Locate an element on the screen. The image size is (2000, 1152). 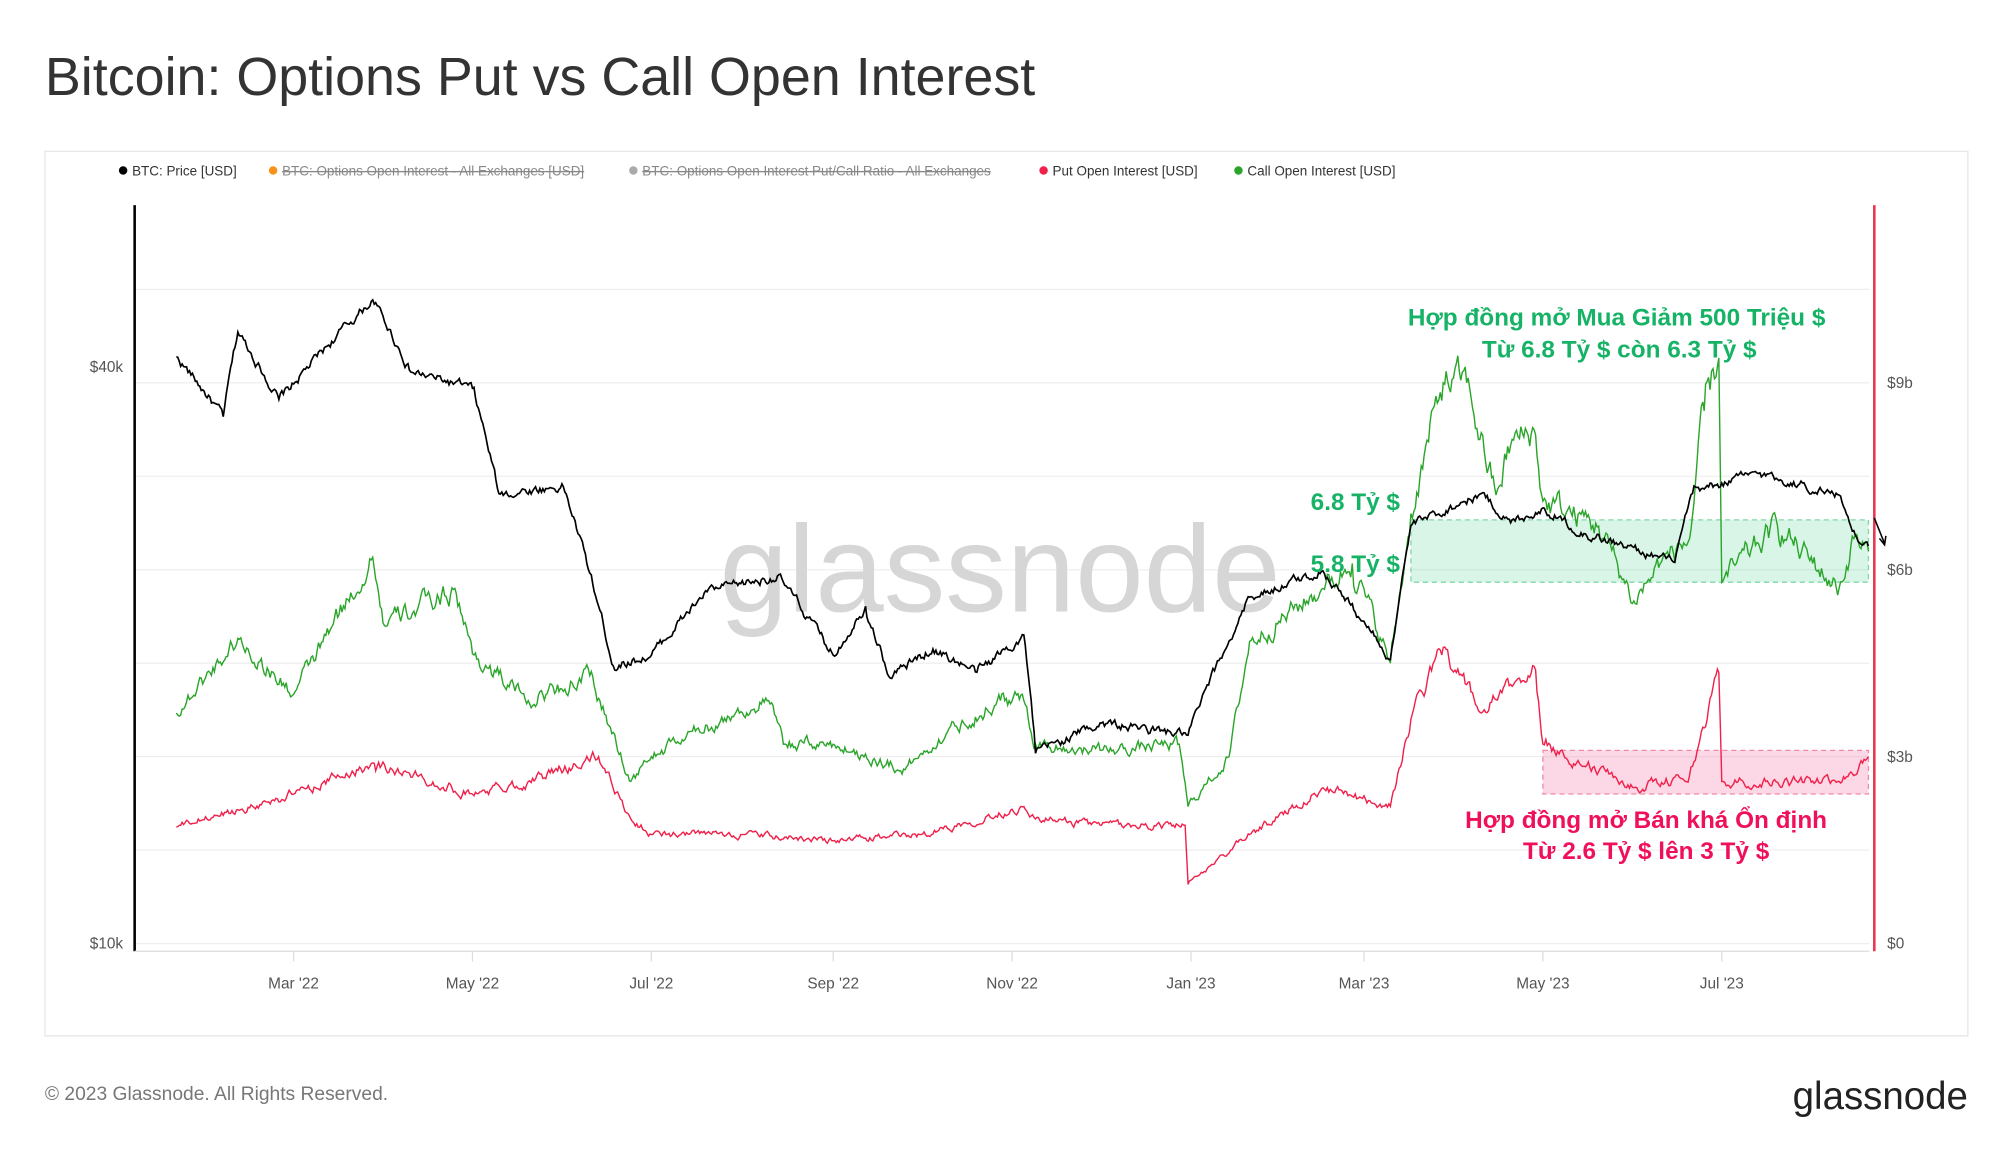
y-right-tick-label: $9b is located at coordinates (1900, 383).